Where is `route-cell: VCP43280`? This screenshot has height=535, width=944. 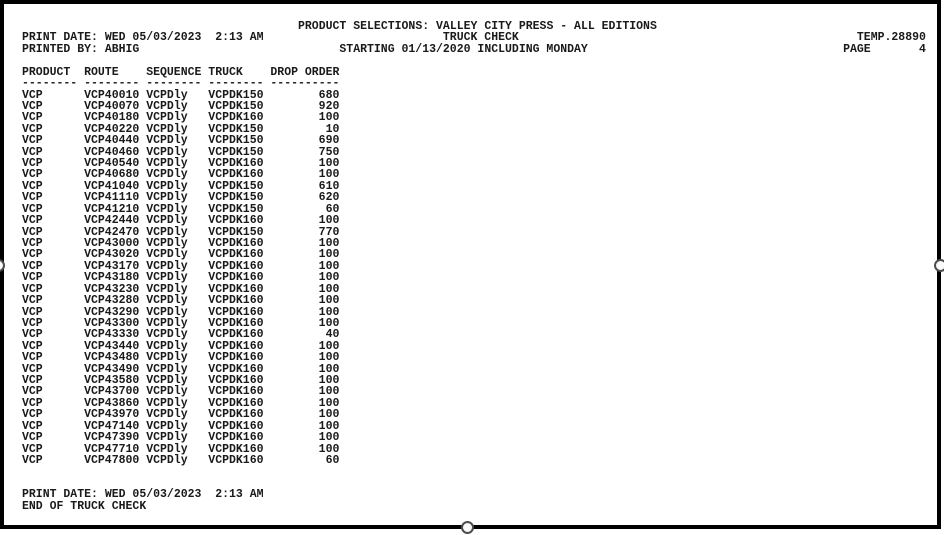
route-cell: VCP43280 is located at coordinates (112, 301).